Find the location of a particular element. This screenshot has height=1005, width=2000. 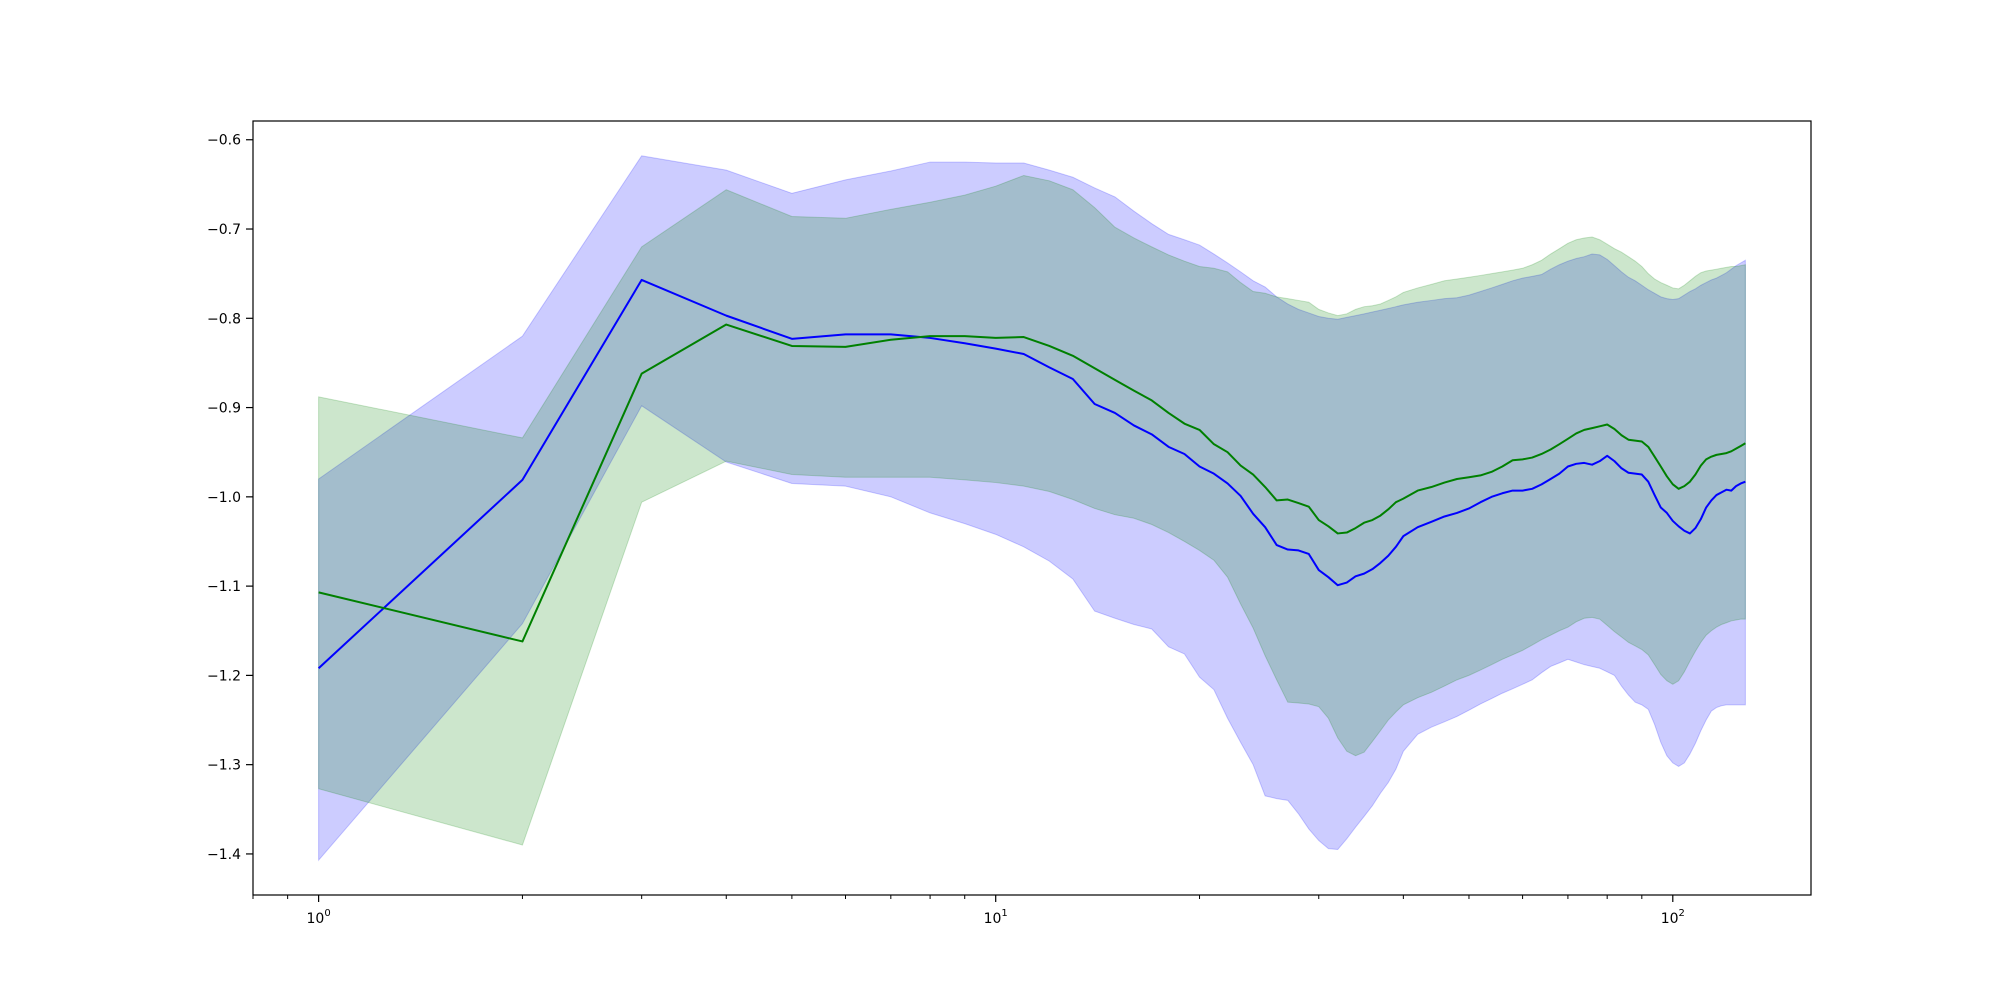

y-tick-label: −1.0 is located at coordinates (224, 498).